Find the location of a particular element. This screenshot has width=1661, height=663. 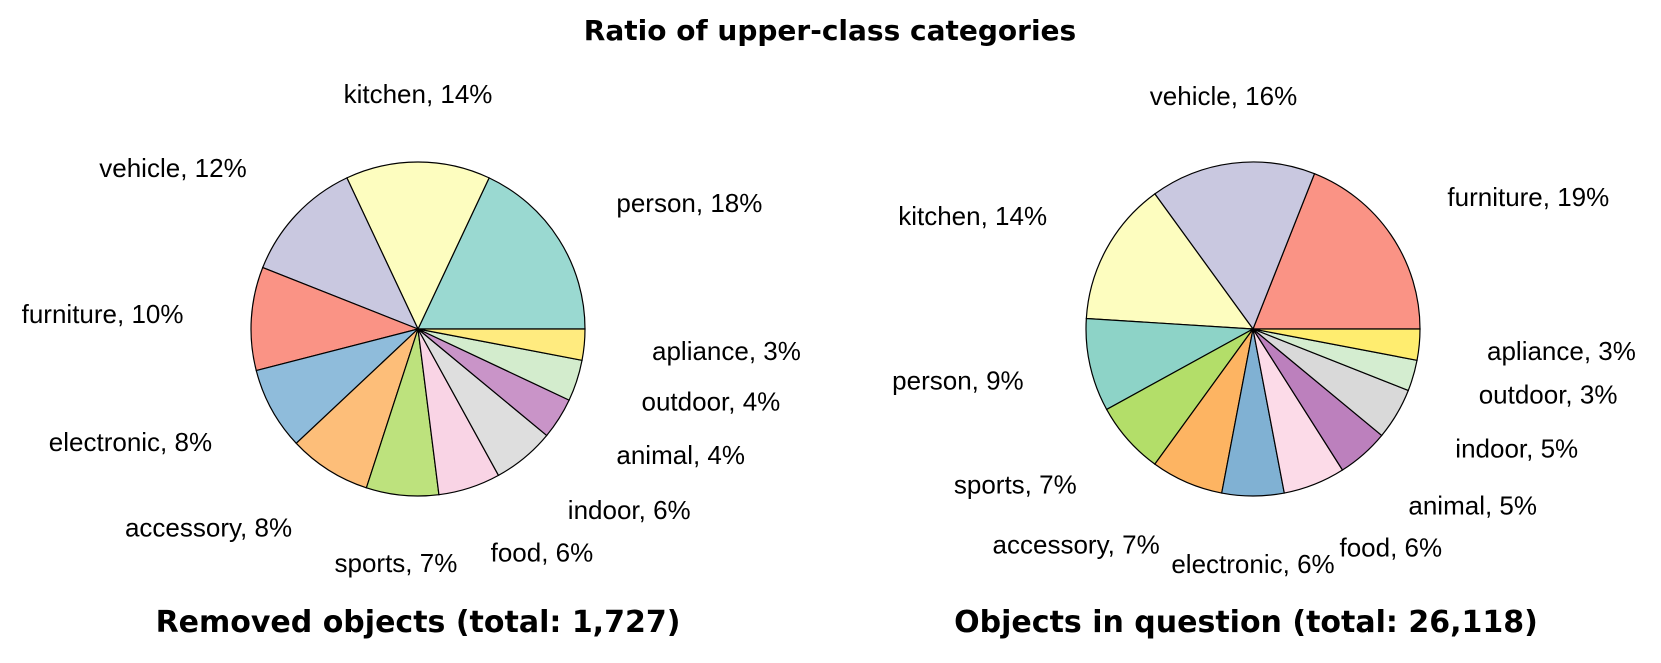

slice-label-outdoor: outdoor, 3% is located at coordinates (1548, 395).